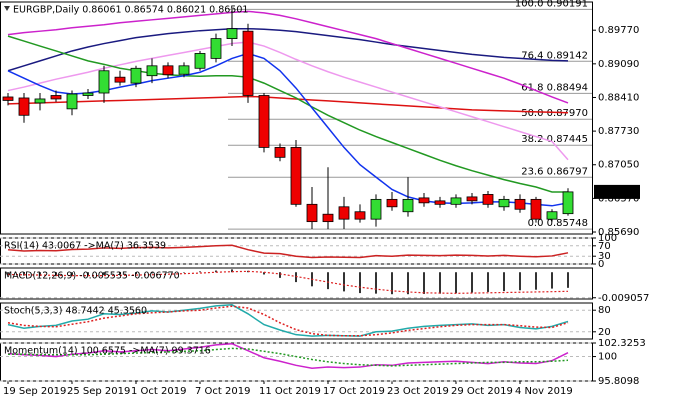 The height and width of the screenshot is (400, 700). Describe the element at coordinates (618, 165) in the screenshot. I see `y-tick-label: 0.87050` at that location.